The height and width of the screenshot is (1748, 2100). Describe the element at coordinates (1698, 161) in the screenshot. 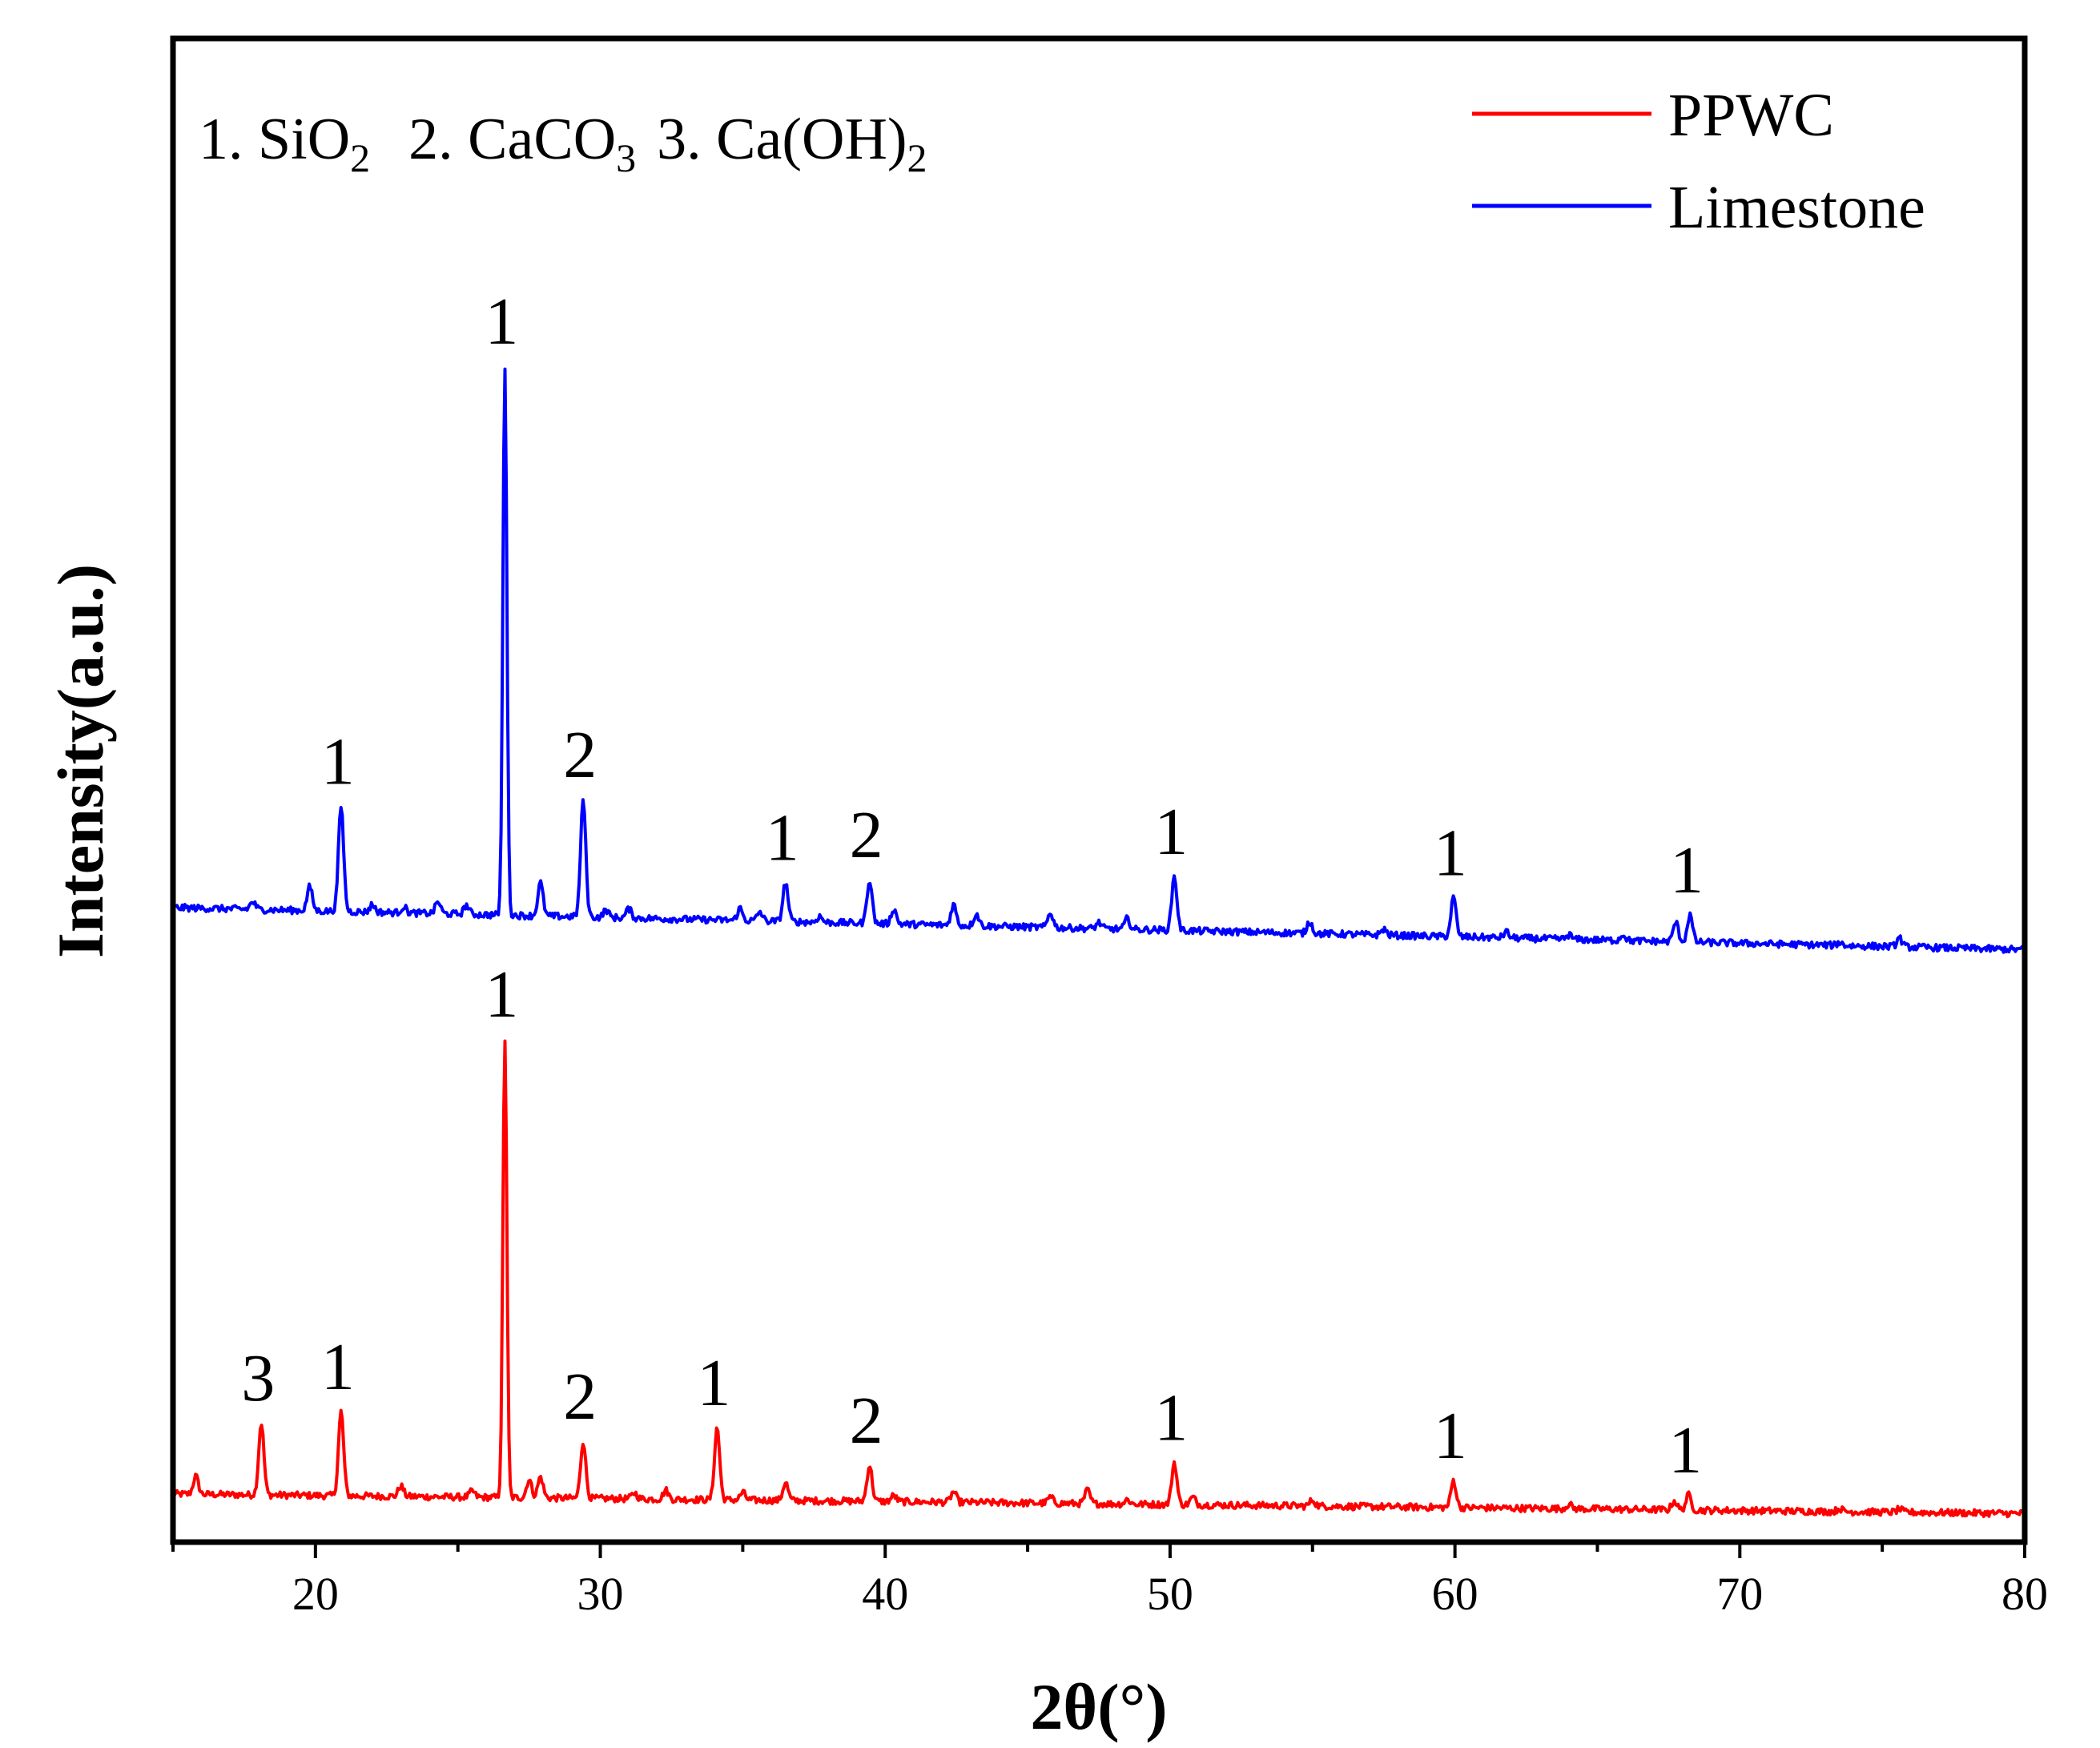

I see `legend: PPWC Limestone` at that location.